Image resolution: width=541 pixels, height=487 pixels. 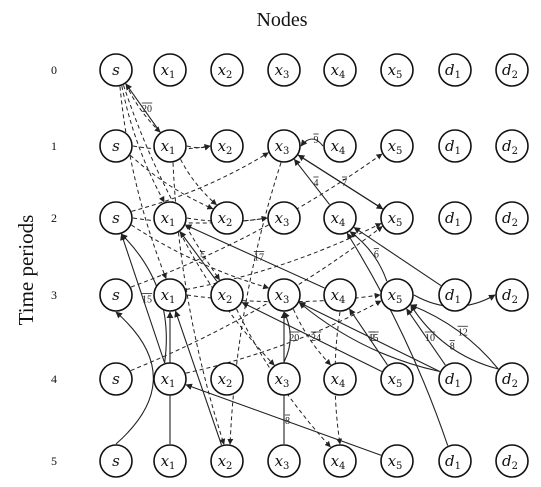 What do you see at coordinates (259, 258) in the screenshot?
I see `arc-weight-label: 17` at bounding box center [259, 258].